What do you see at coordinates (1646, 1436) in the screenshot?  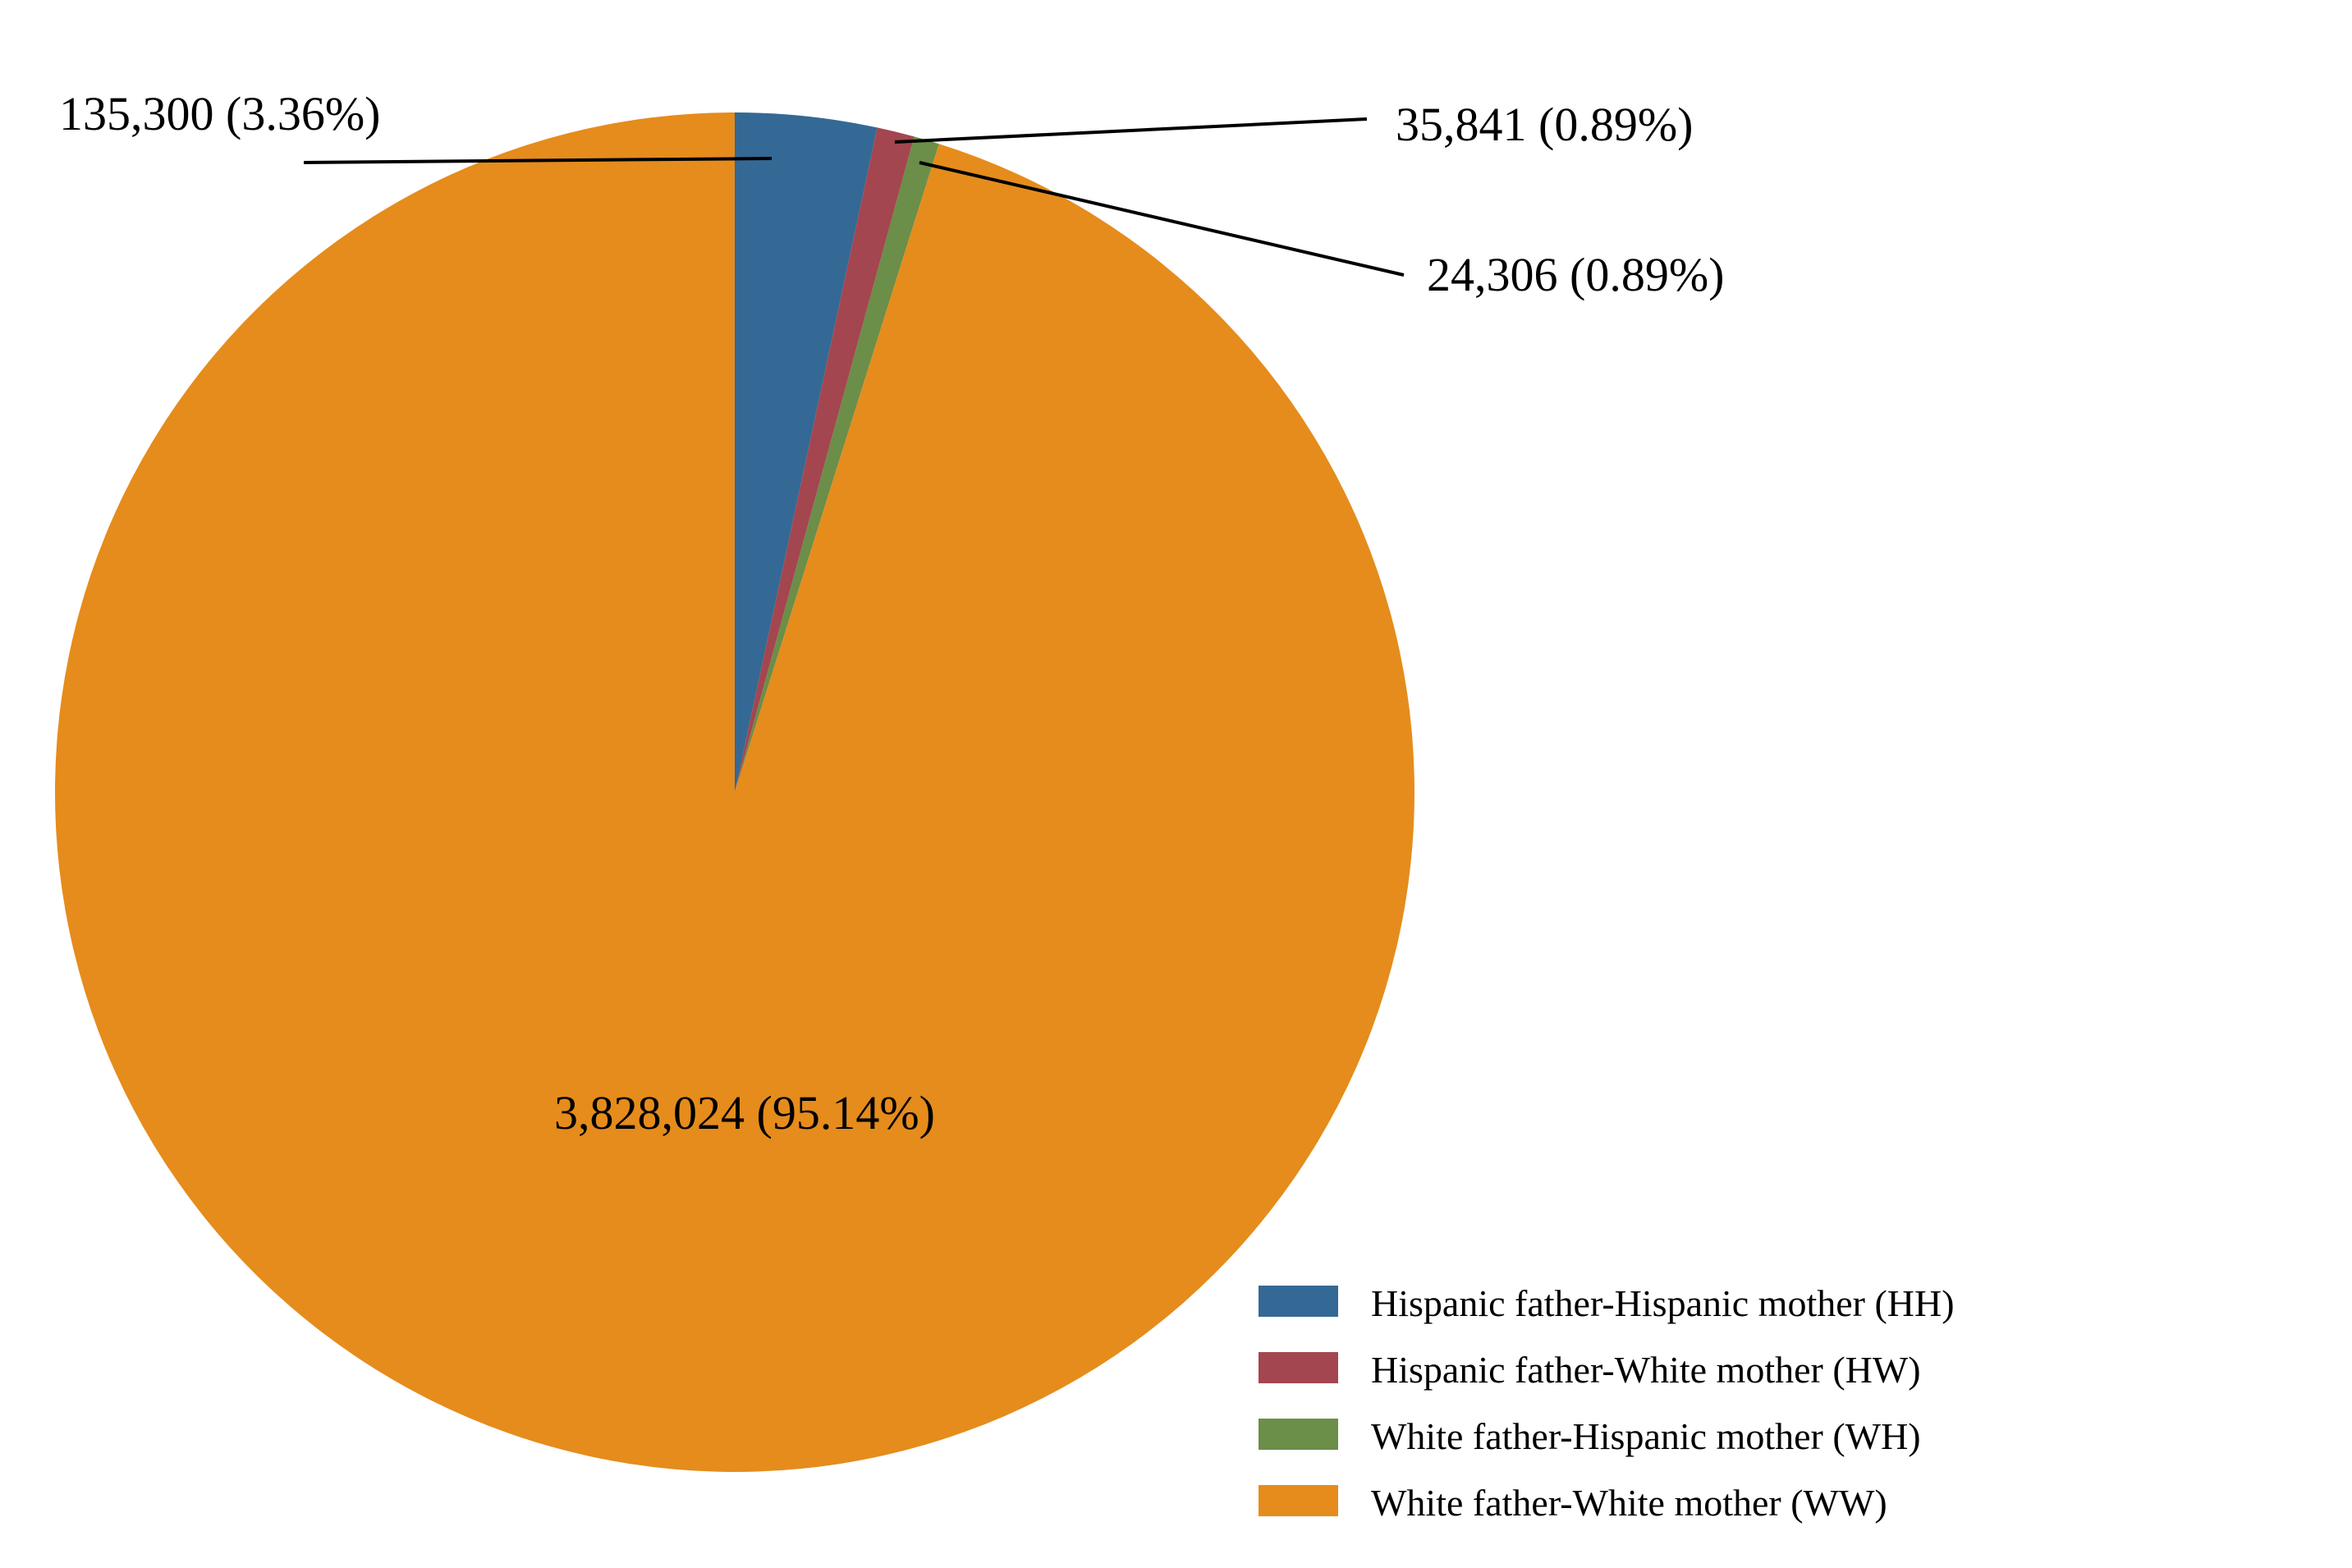 I see `legend-label-wh: White father-Hispanic mother (WH)` at bounding box center [1646, 1436].